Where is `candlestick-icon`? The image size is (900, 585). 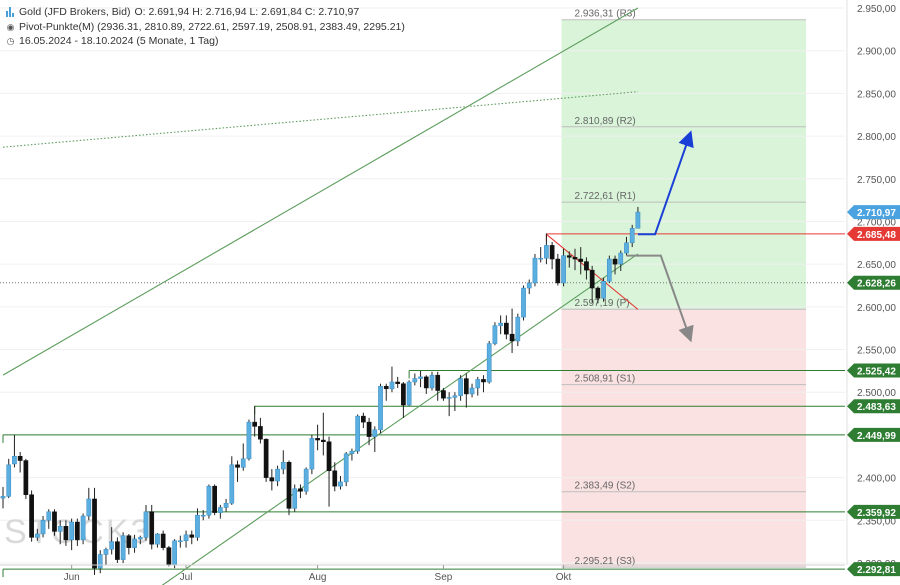
candlestick-icon is located at coordinates (10, 12).